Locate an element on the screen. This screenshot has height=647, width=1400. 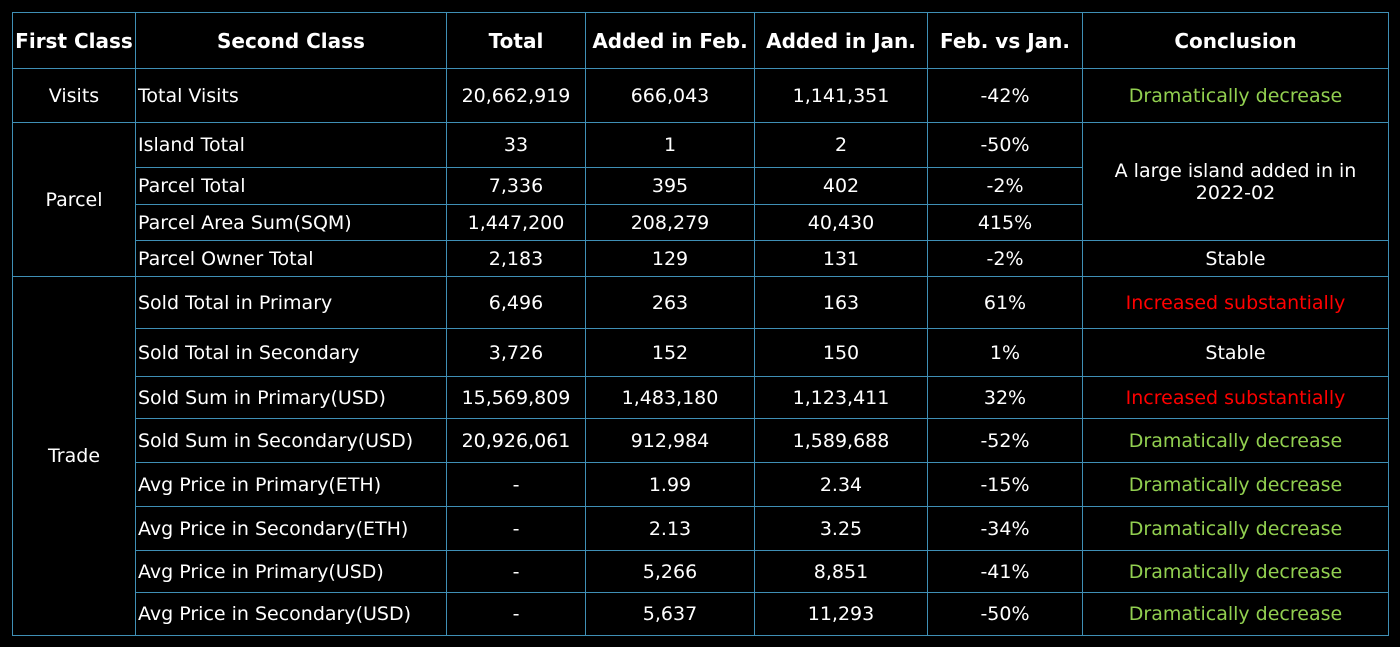
conclusion-cell: A large island added in in 2022-02 is located at coordinates (1235, 181).